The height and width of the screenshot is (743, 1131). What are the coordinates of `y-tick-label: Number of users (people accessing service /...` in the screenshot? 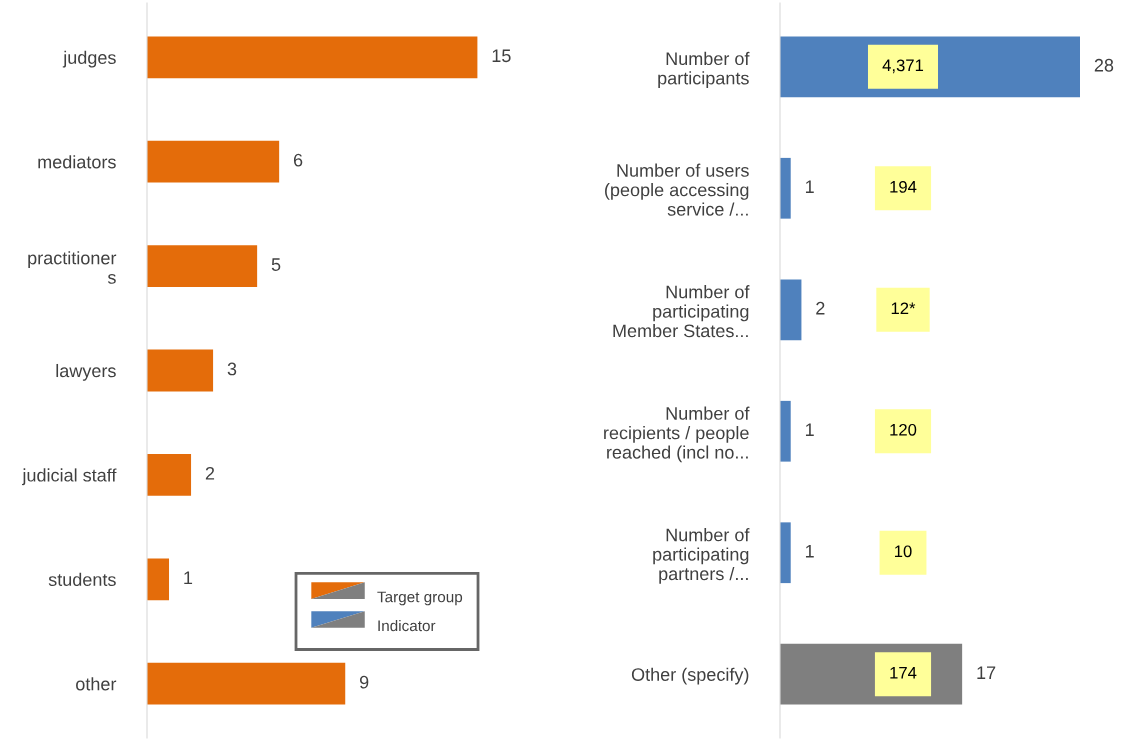 It's located at (677, 189).